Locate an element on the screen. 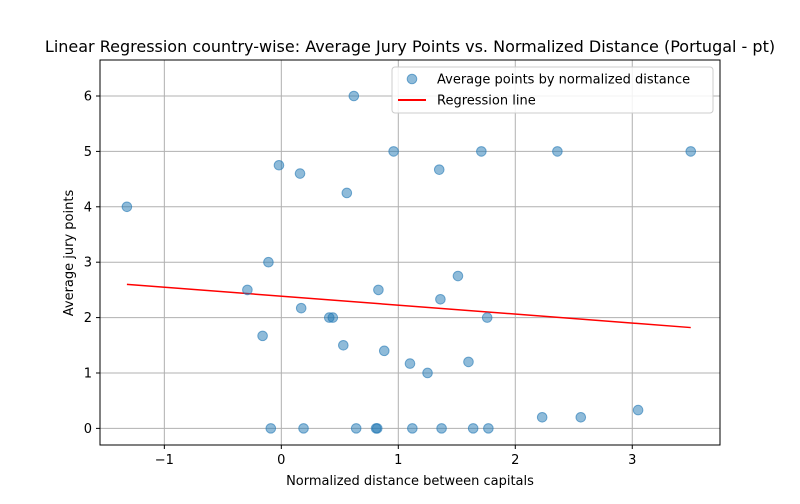 The width and height of the screenshot is (800, 504). x-axis-label: Normalized distance between capitals is located at coordinates (410, 481).